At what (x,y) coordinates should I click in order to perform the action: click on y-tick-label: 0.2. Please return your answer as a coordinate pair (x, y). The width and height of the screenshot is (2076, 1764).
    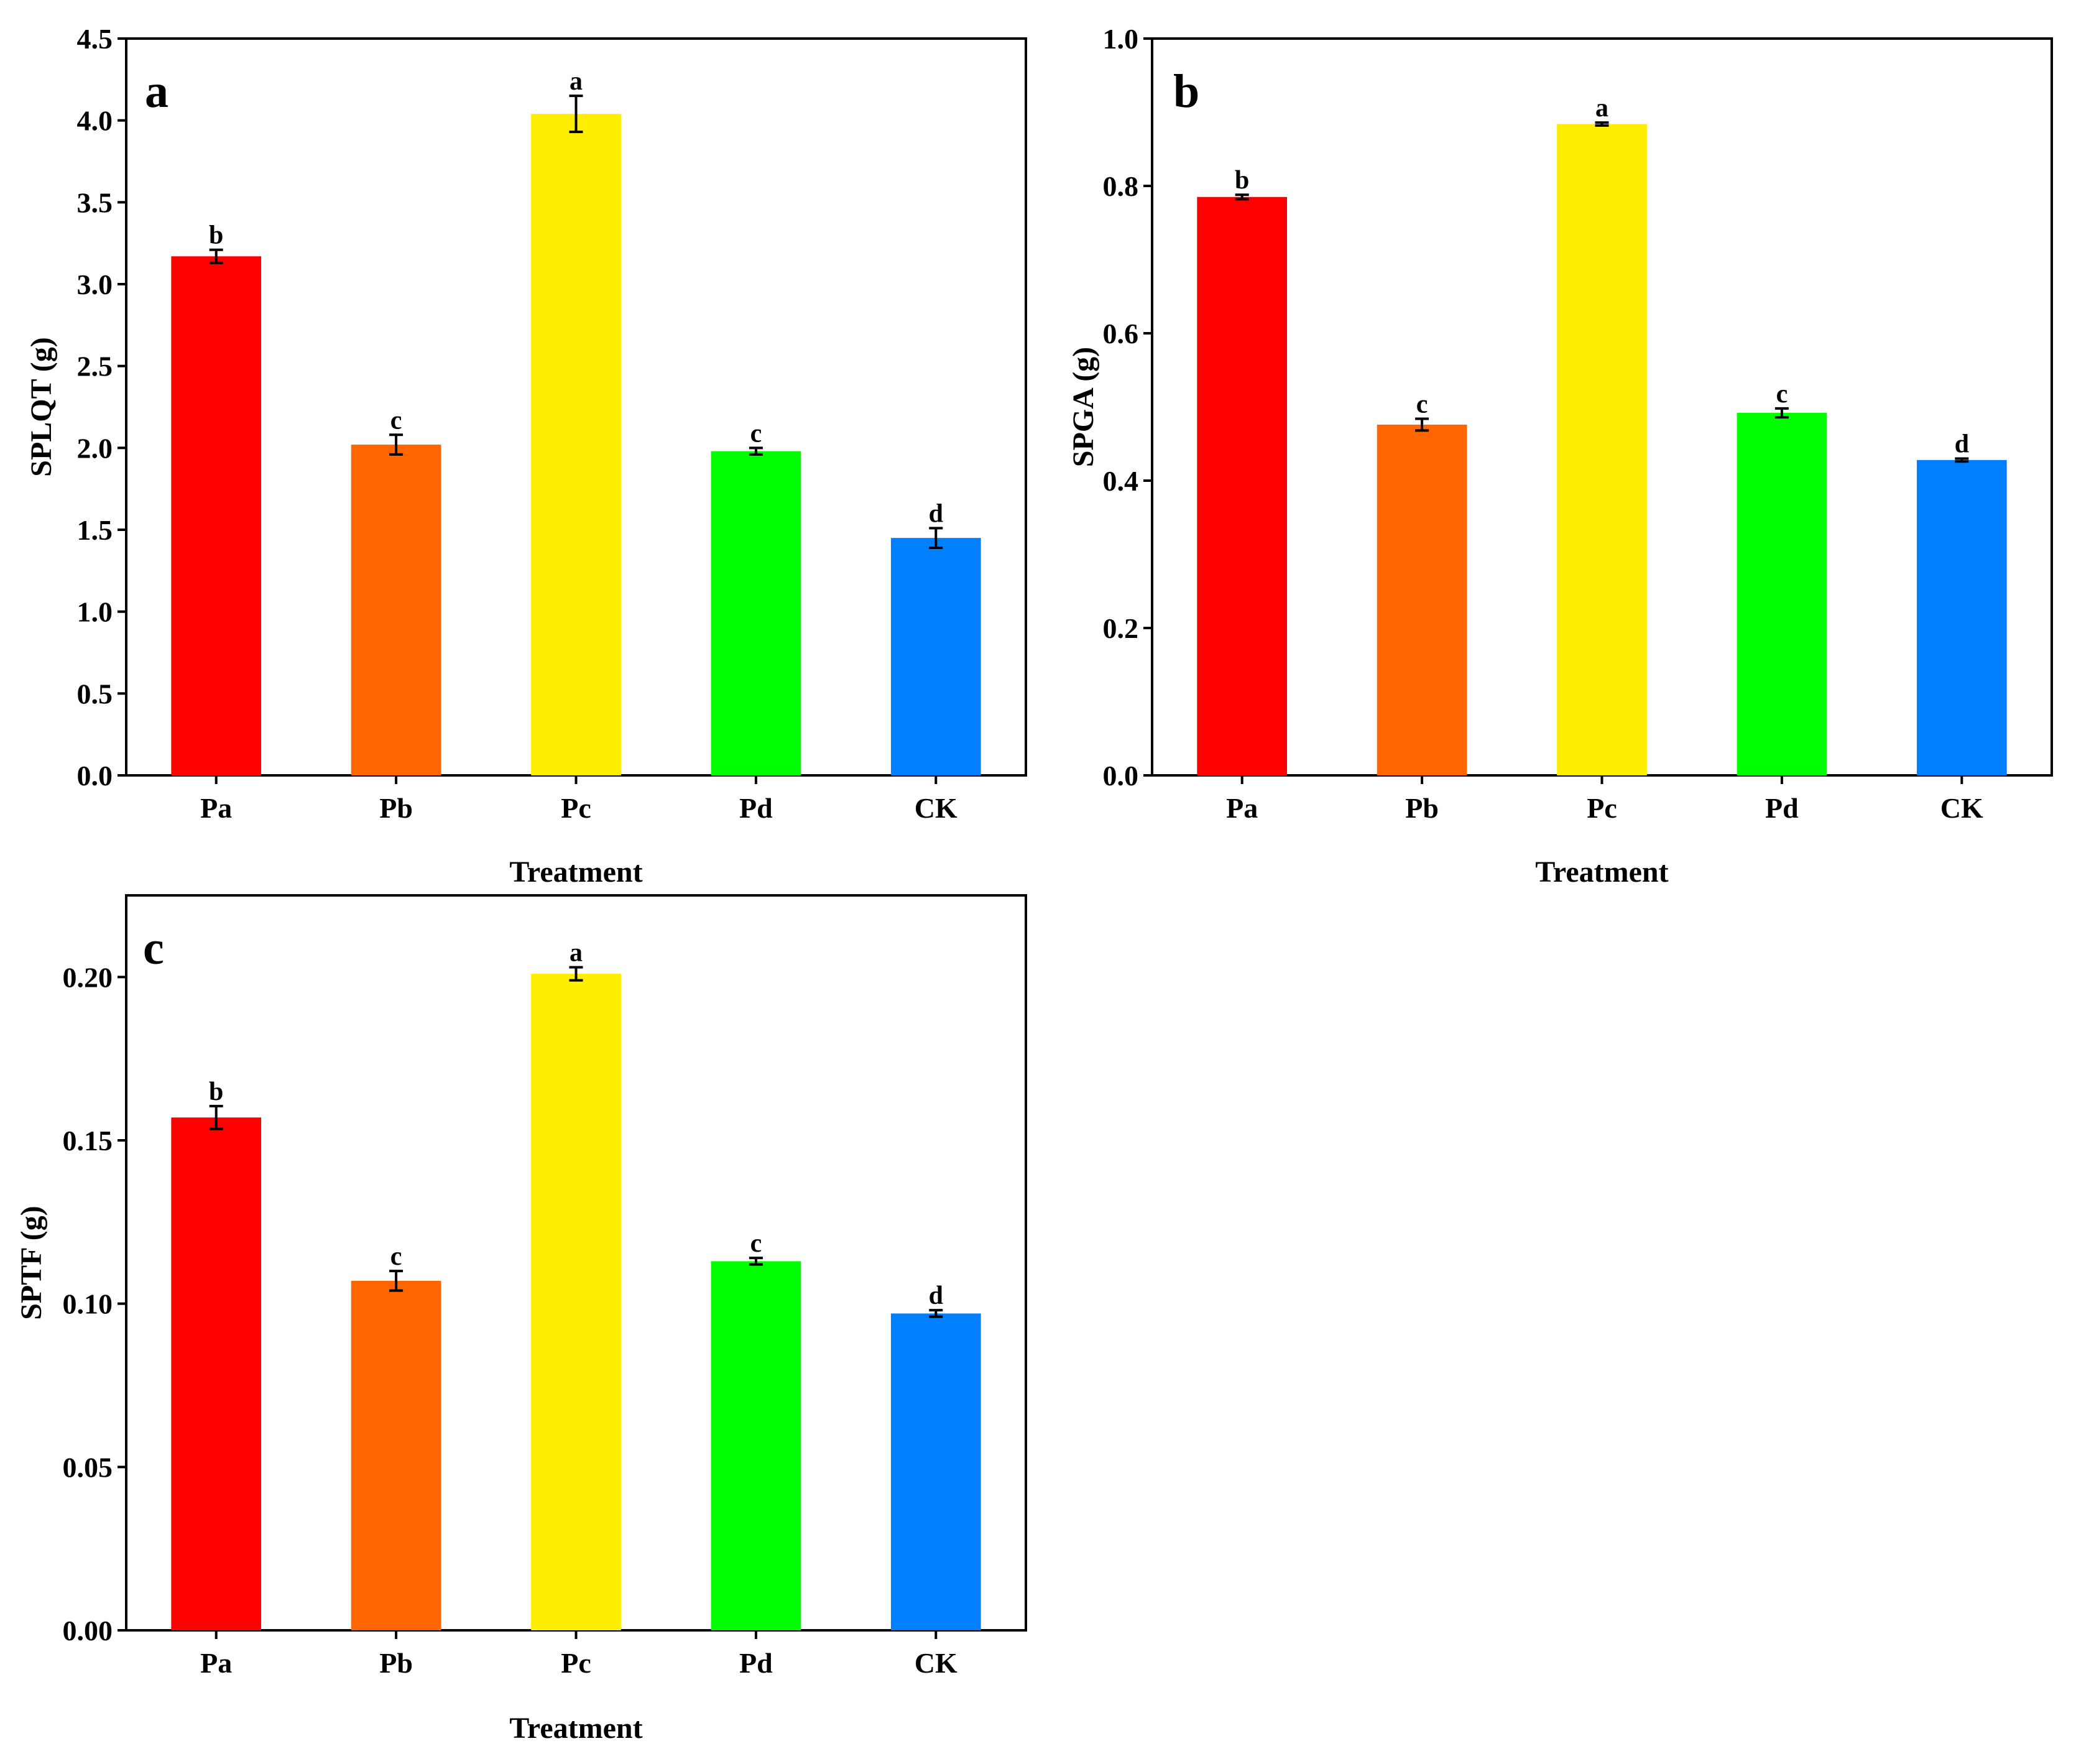
    Looking at the image, I should click on (1121, 628).